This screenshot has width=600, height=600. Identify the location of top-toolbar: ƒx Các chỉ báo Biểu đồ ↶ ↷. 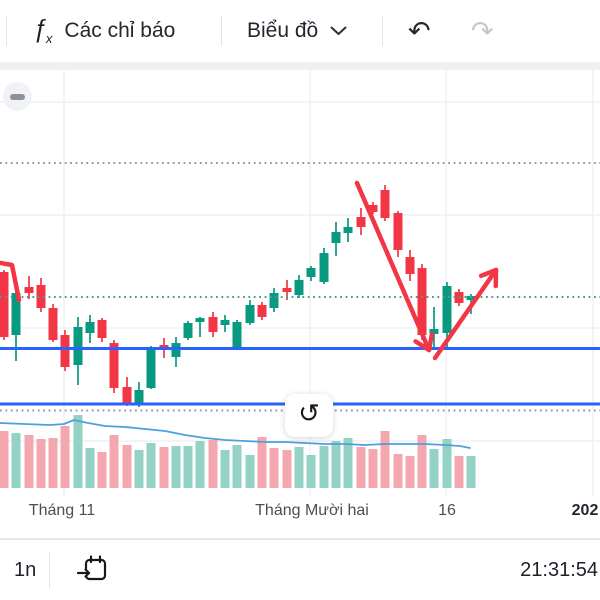
(300, 31).